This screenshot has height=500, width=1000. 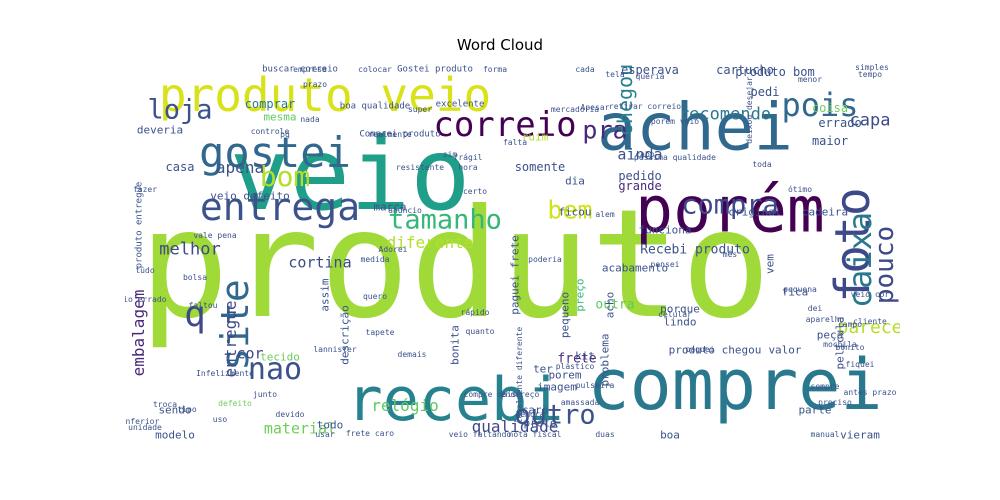 I want to click on word: devido, so click(x=290, y=414).